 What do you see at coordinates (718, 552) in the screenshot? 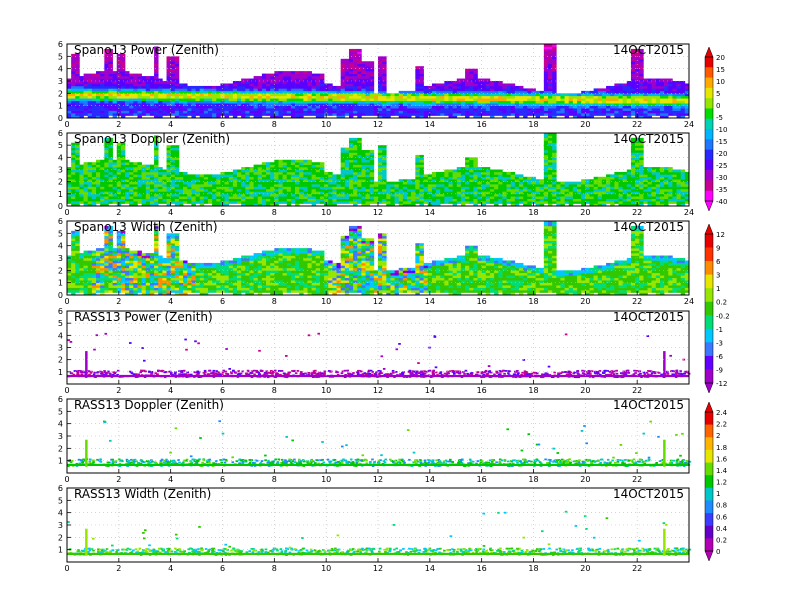
I see `colorbar-label: 0` at bounding box center [718, 552].